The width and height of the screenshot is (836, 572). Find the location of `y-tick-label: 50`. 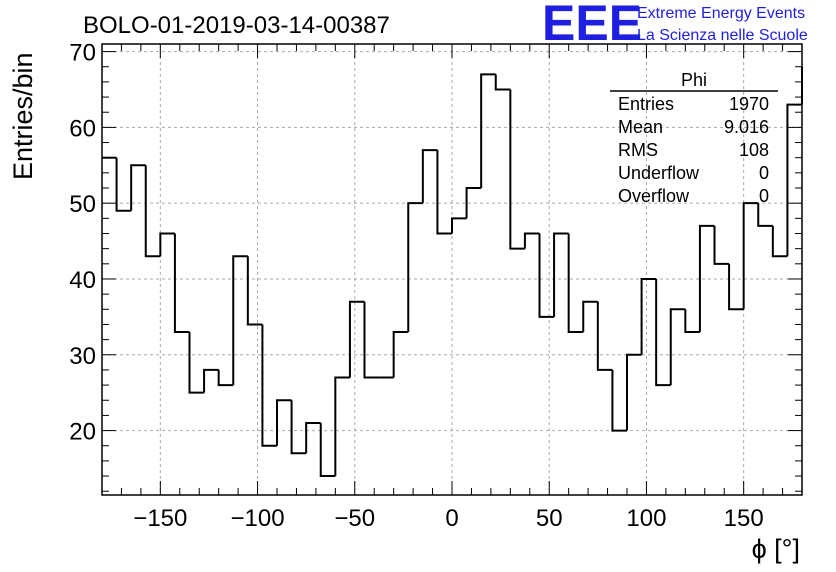

y-tick-label: 50 is located at coordinates (82, 204).